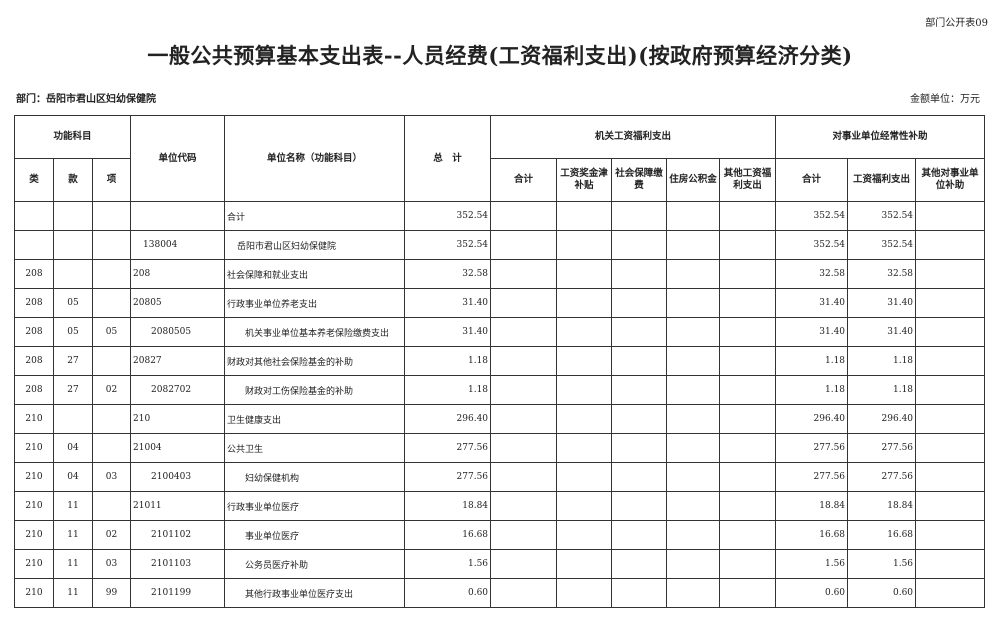 The height and width of the screenshot is (635, 1000). What do you see at coordinates (178, 506) in the screenshot?
I see `unit-code-cell: 21011` at bounding box center [178, 506].